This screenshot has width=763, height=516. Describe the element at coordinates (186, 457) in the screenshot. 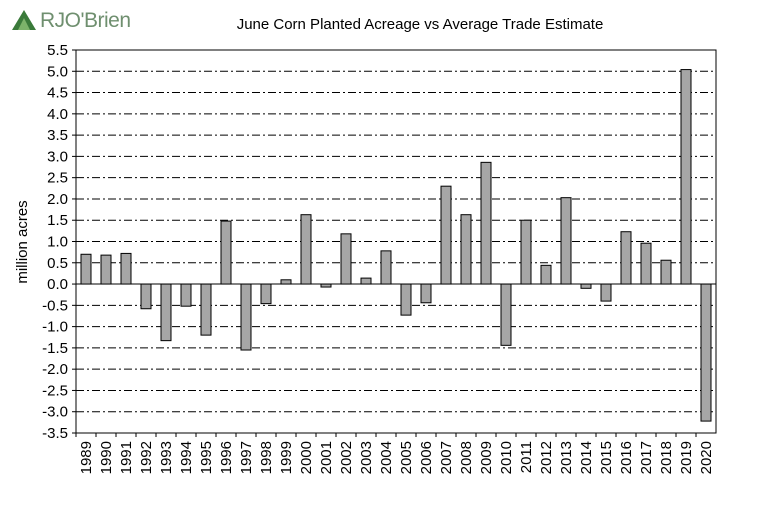

I see `x-tick-label-1994: 1994` at that location.